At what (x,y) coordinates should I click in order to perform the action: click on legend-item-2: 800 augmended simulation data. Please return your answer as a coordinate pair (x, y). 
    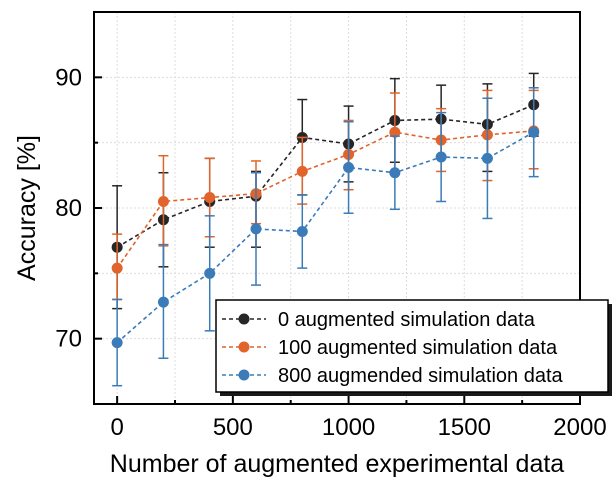
    Looking at the image, I should click on (393, 376).